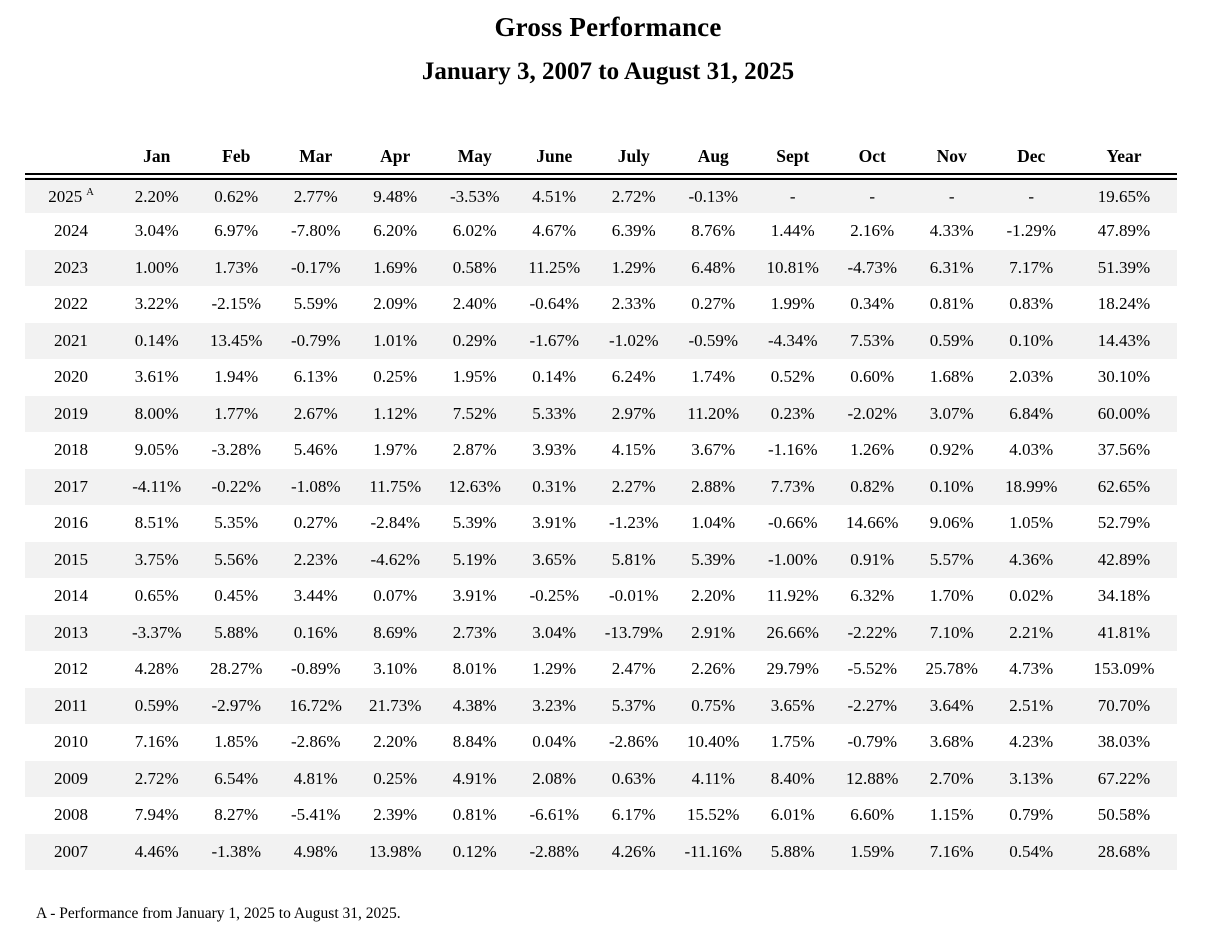  I want to click on value-cell: 2.88%, so click(713, 486).